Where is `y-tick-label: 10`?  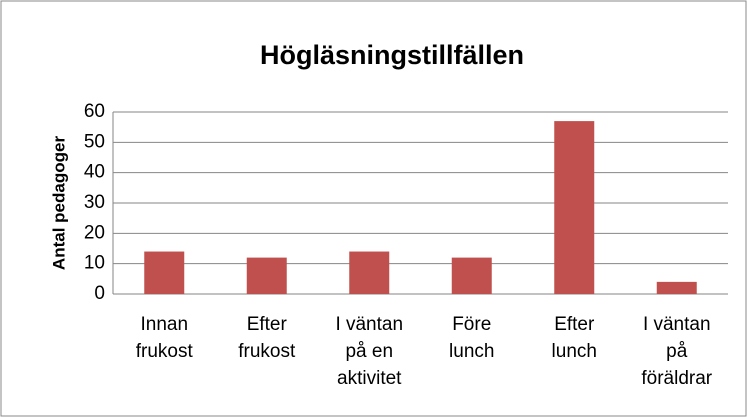
y-tick-label: 10 is located at coordinates (94, 263).